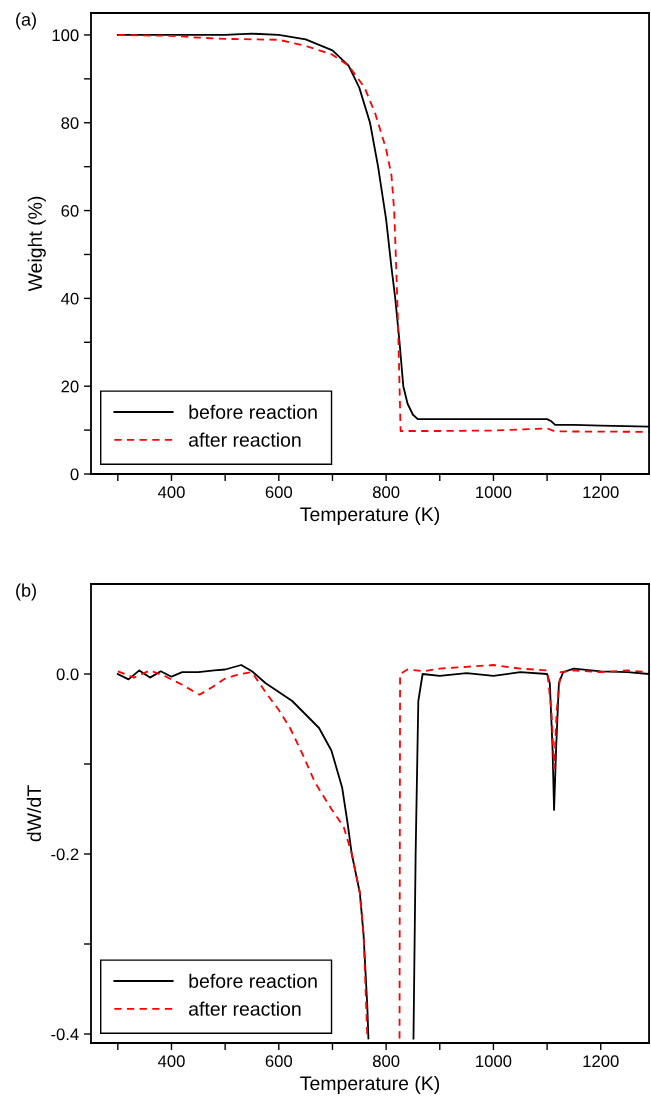  What do you see at coordinates (65, 1034) in the screenshot?
I see `y-tick-label: -0.4` at bounding box center [65, 1034].